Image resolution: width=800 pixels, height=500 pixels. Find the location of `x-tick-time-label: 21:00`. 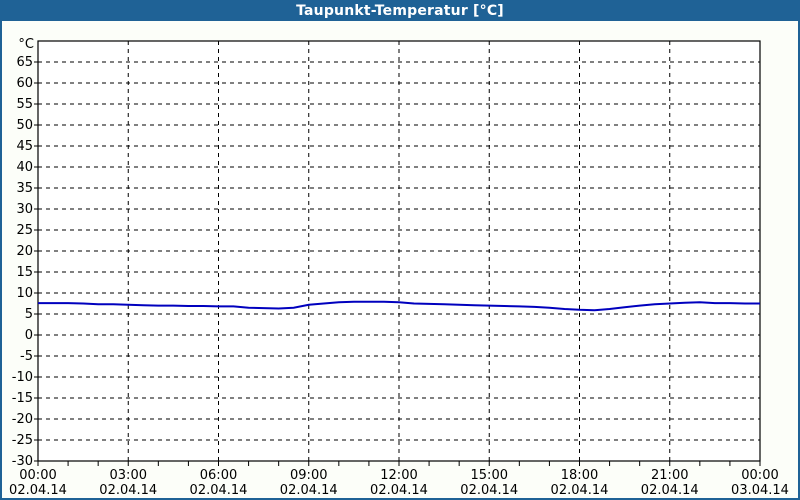

x-tick-time-label: 21:00 is located at coordinates (669, 475).